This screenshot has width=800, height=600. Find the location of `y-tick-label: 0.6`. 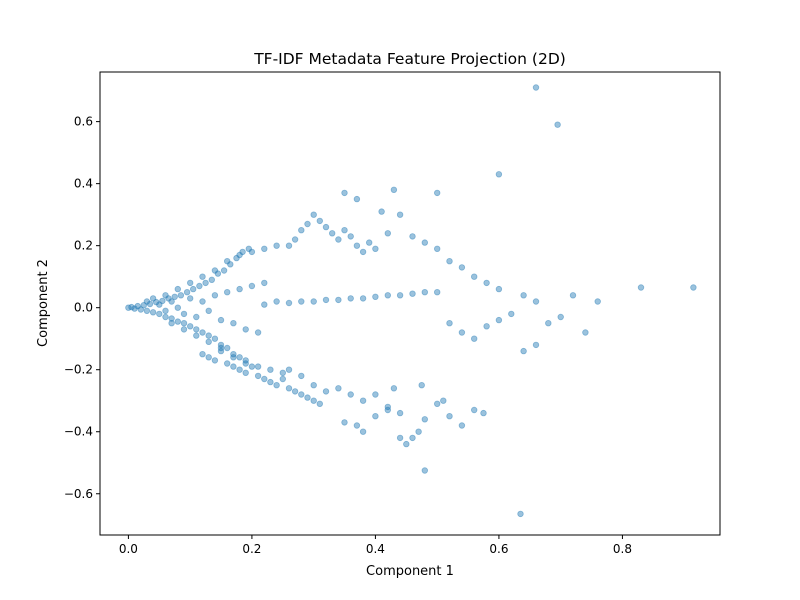

y-tick-label: 0.6 is located at coordinates (83, 122).